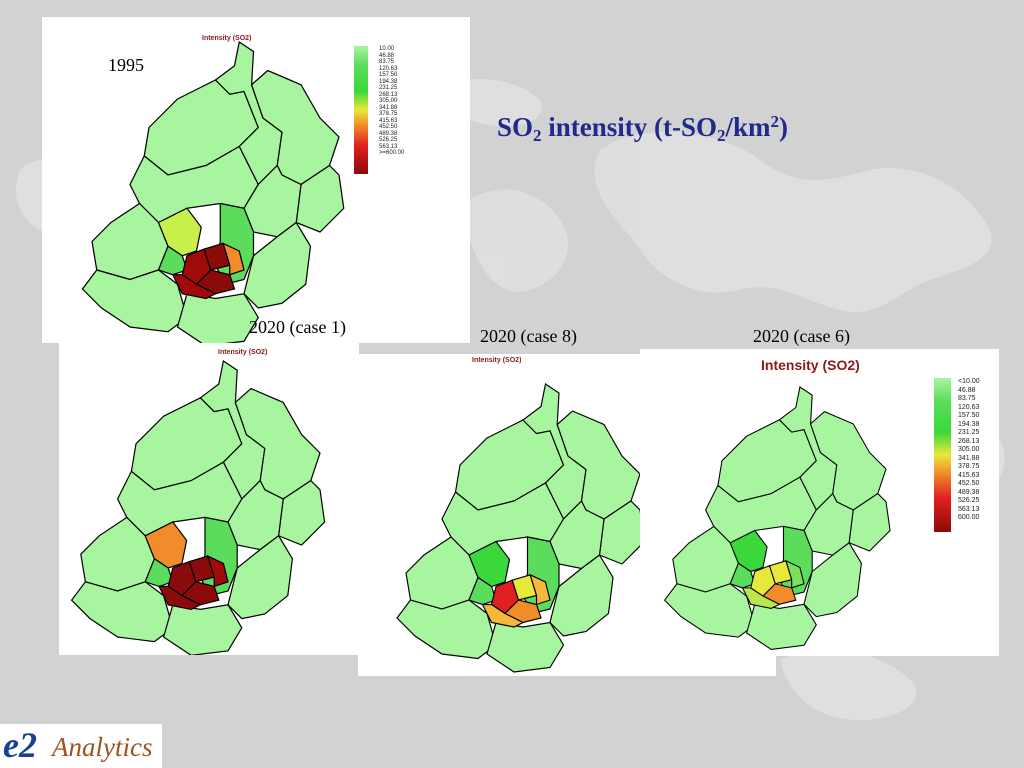  I want to click on slide-heading: SO2 intensity (t-SO2/km2), so click(642, 129).